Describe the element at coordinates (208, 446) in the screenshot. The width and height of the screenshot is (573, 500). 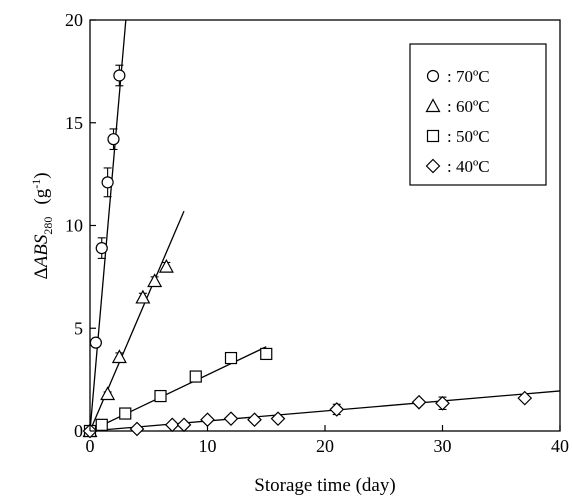
I see `x-tick-label: 10` at that location.